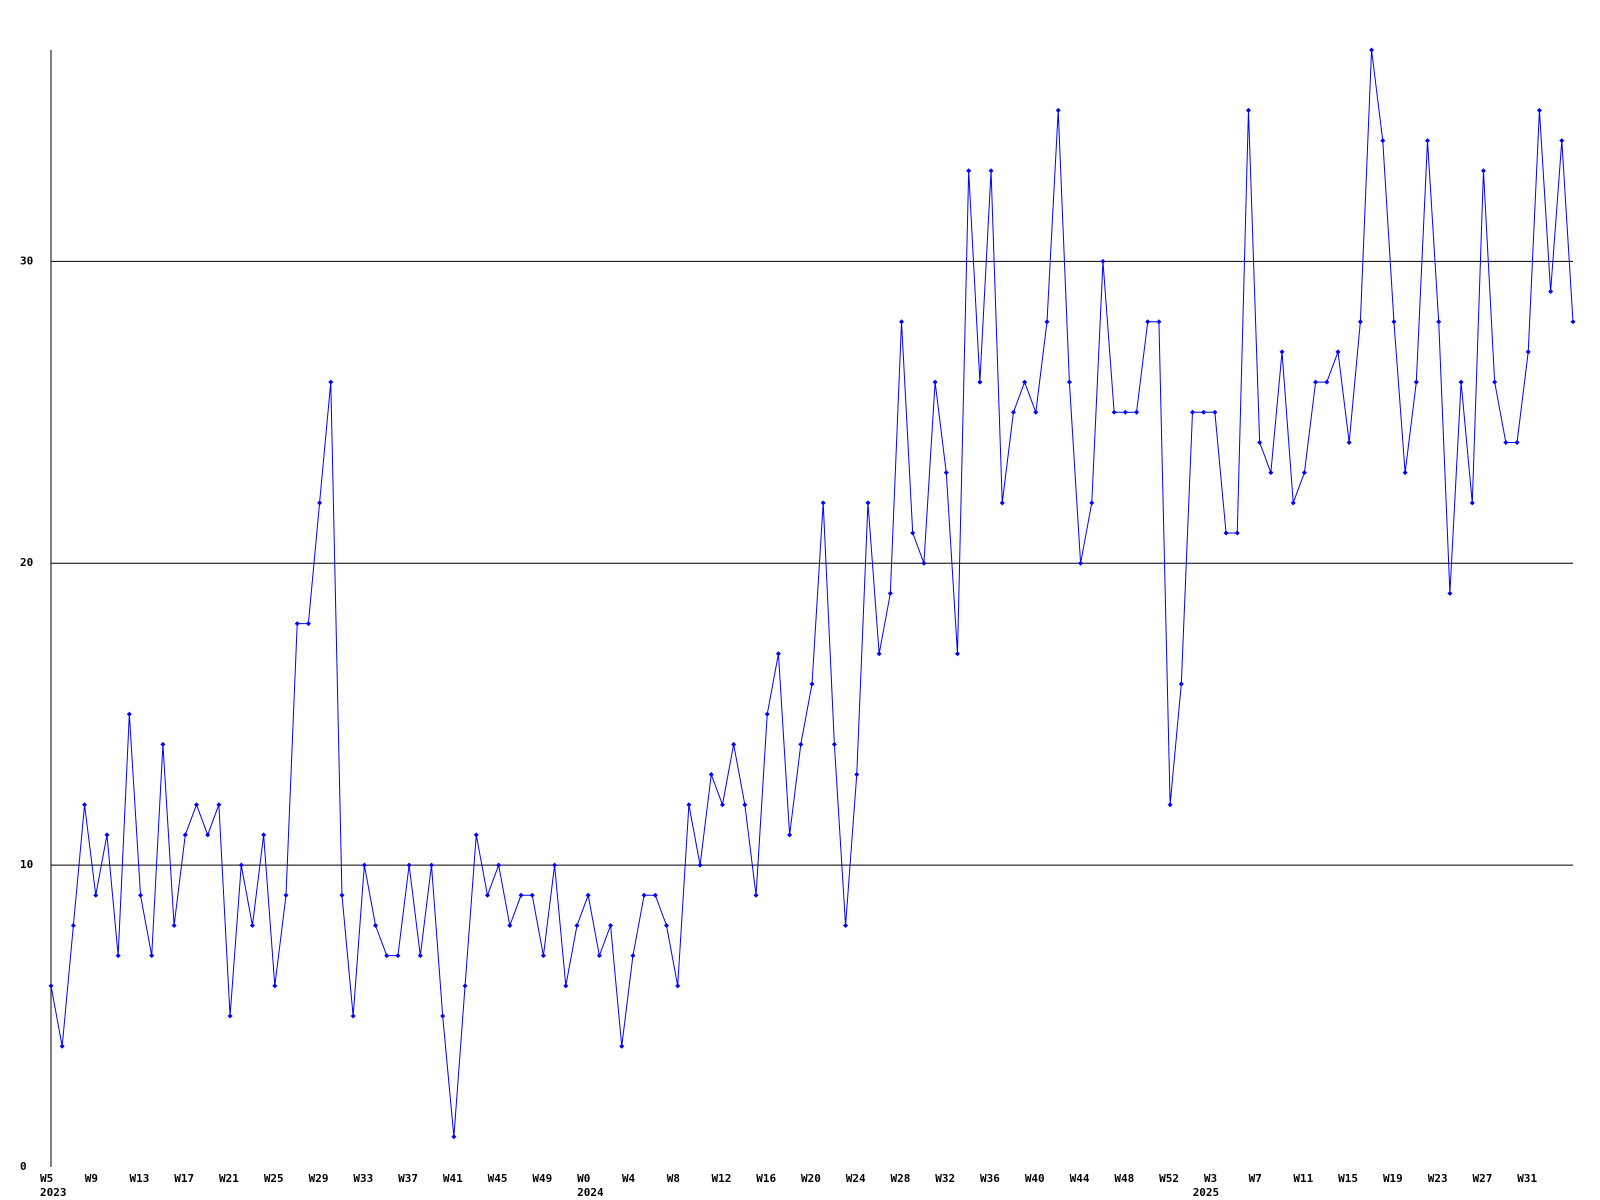 This screenshot has width=1600, height=1200. What do you see at coordinates (184, 1178) in the screenshot?
I see `x-tick-label: W17` at bounding box center [184, 1178].